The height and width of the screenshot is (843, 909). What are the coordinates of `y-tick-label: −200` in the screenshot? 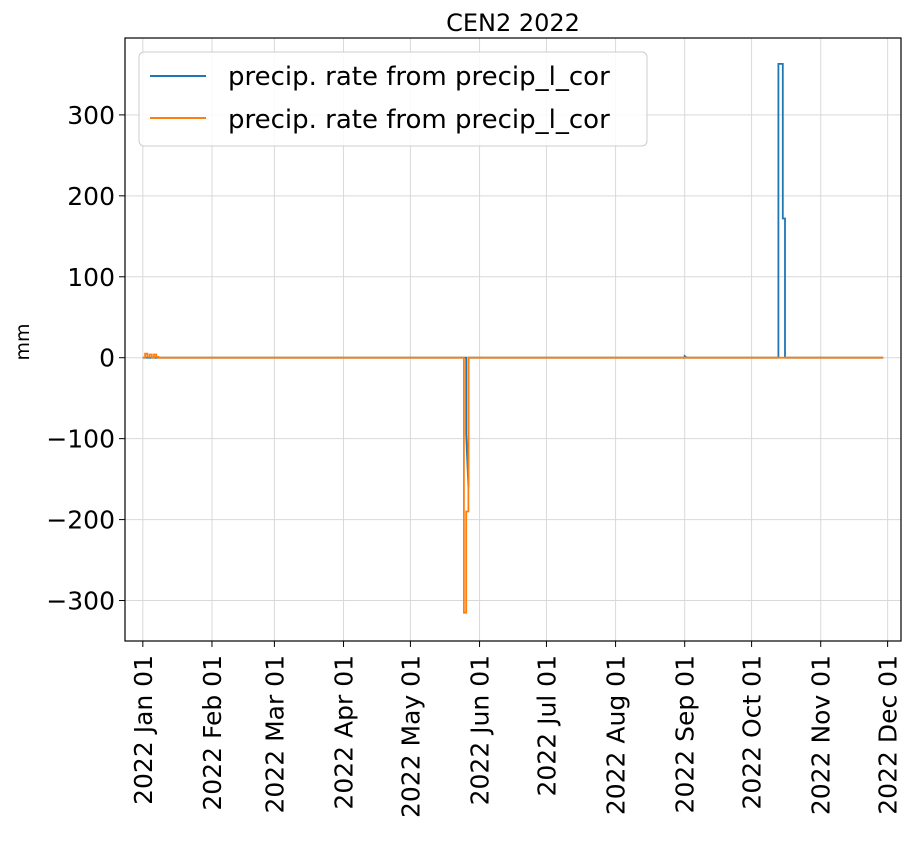 It's located at (80, 520).